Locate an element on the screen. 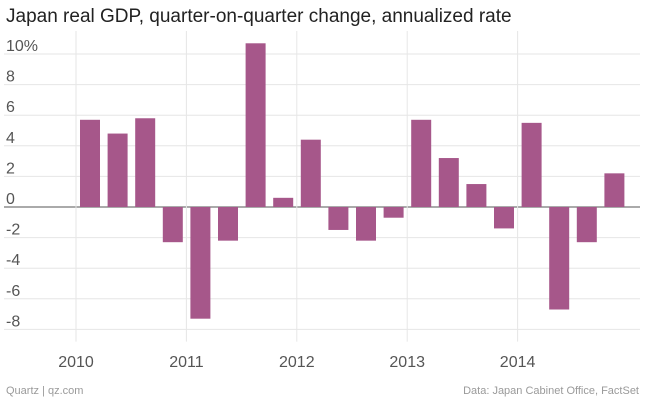  bar-2012-Q4 is located at coordinates (393, 212).